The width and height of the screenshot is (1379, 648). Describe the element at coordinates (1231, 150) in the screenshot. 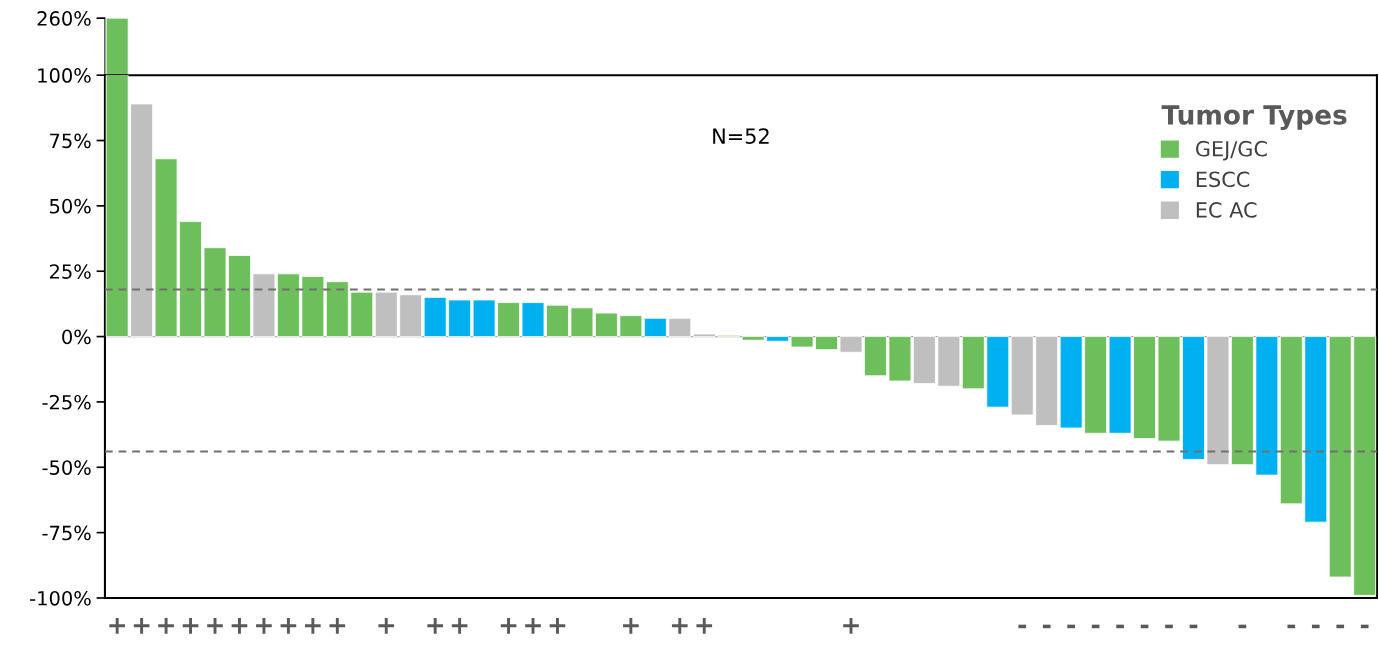

I see `legend-label: GEJ/GC` at that location.